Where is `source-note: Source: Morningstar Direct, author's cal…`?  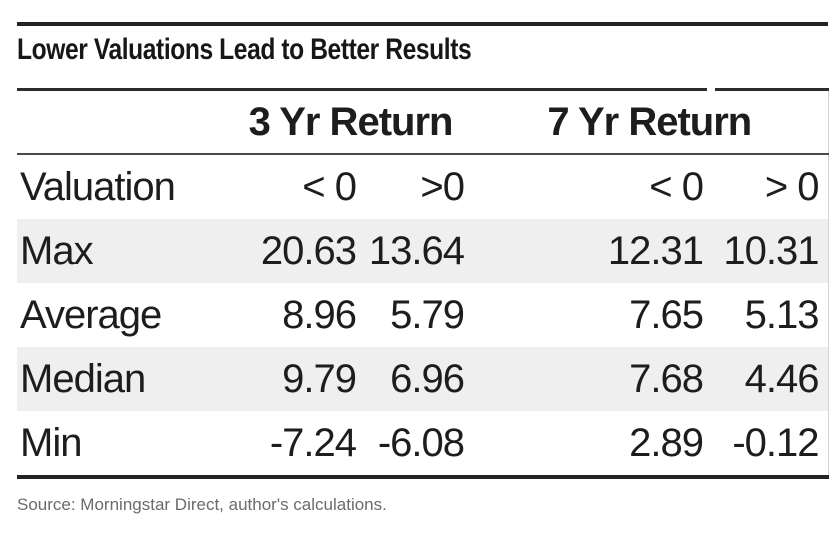
source-note: Source: Morningstar Direct, author's cal… is located at coordinates (202, 504).